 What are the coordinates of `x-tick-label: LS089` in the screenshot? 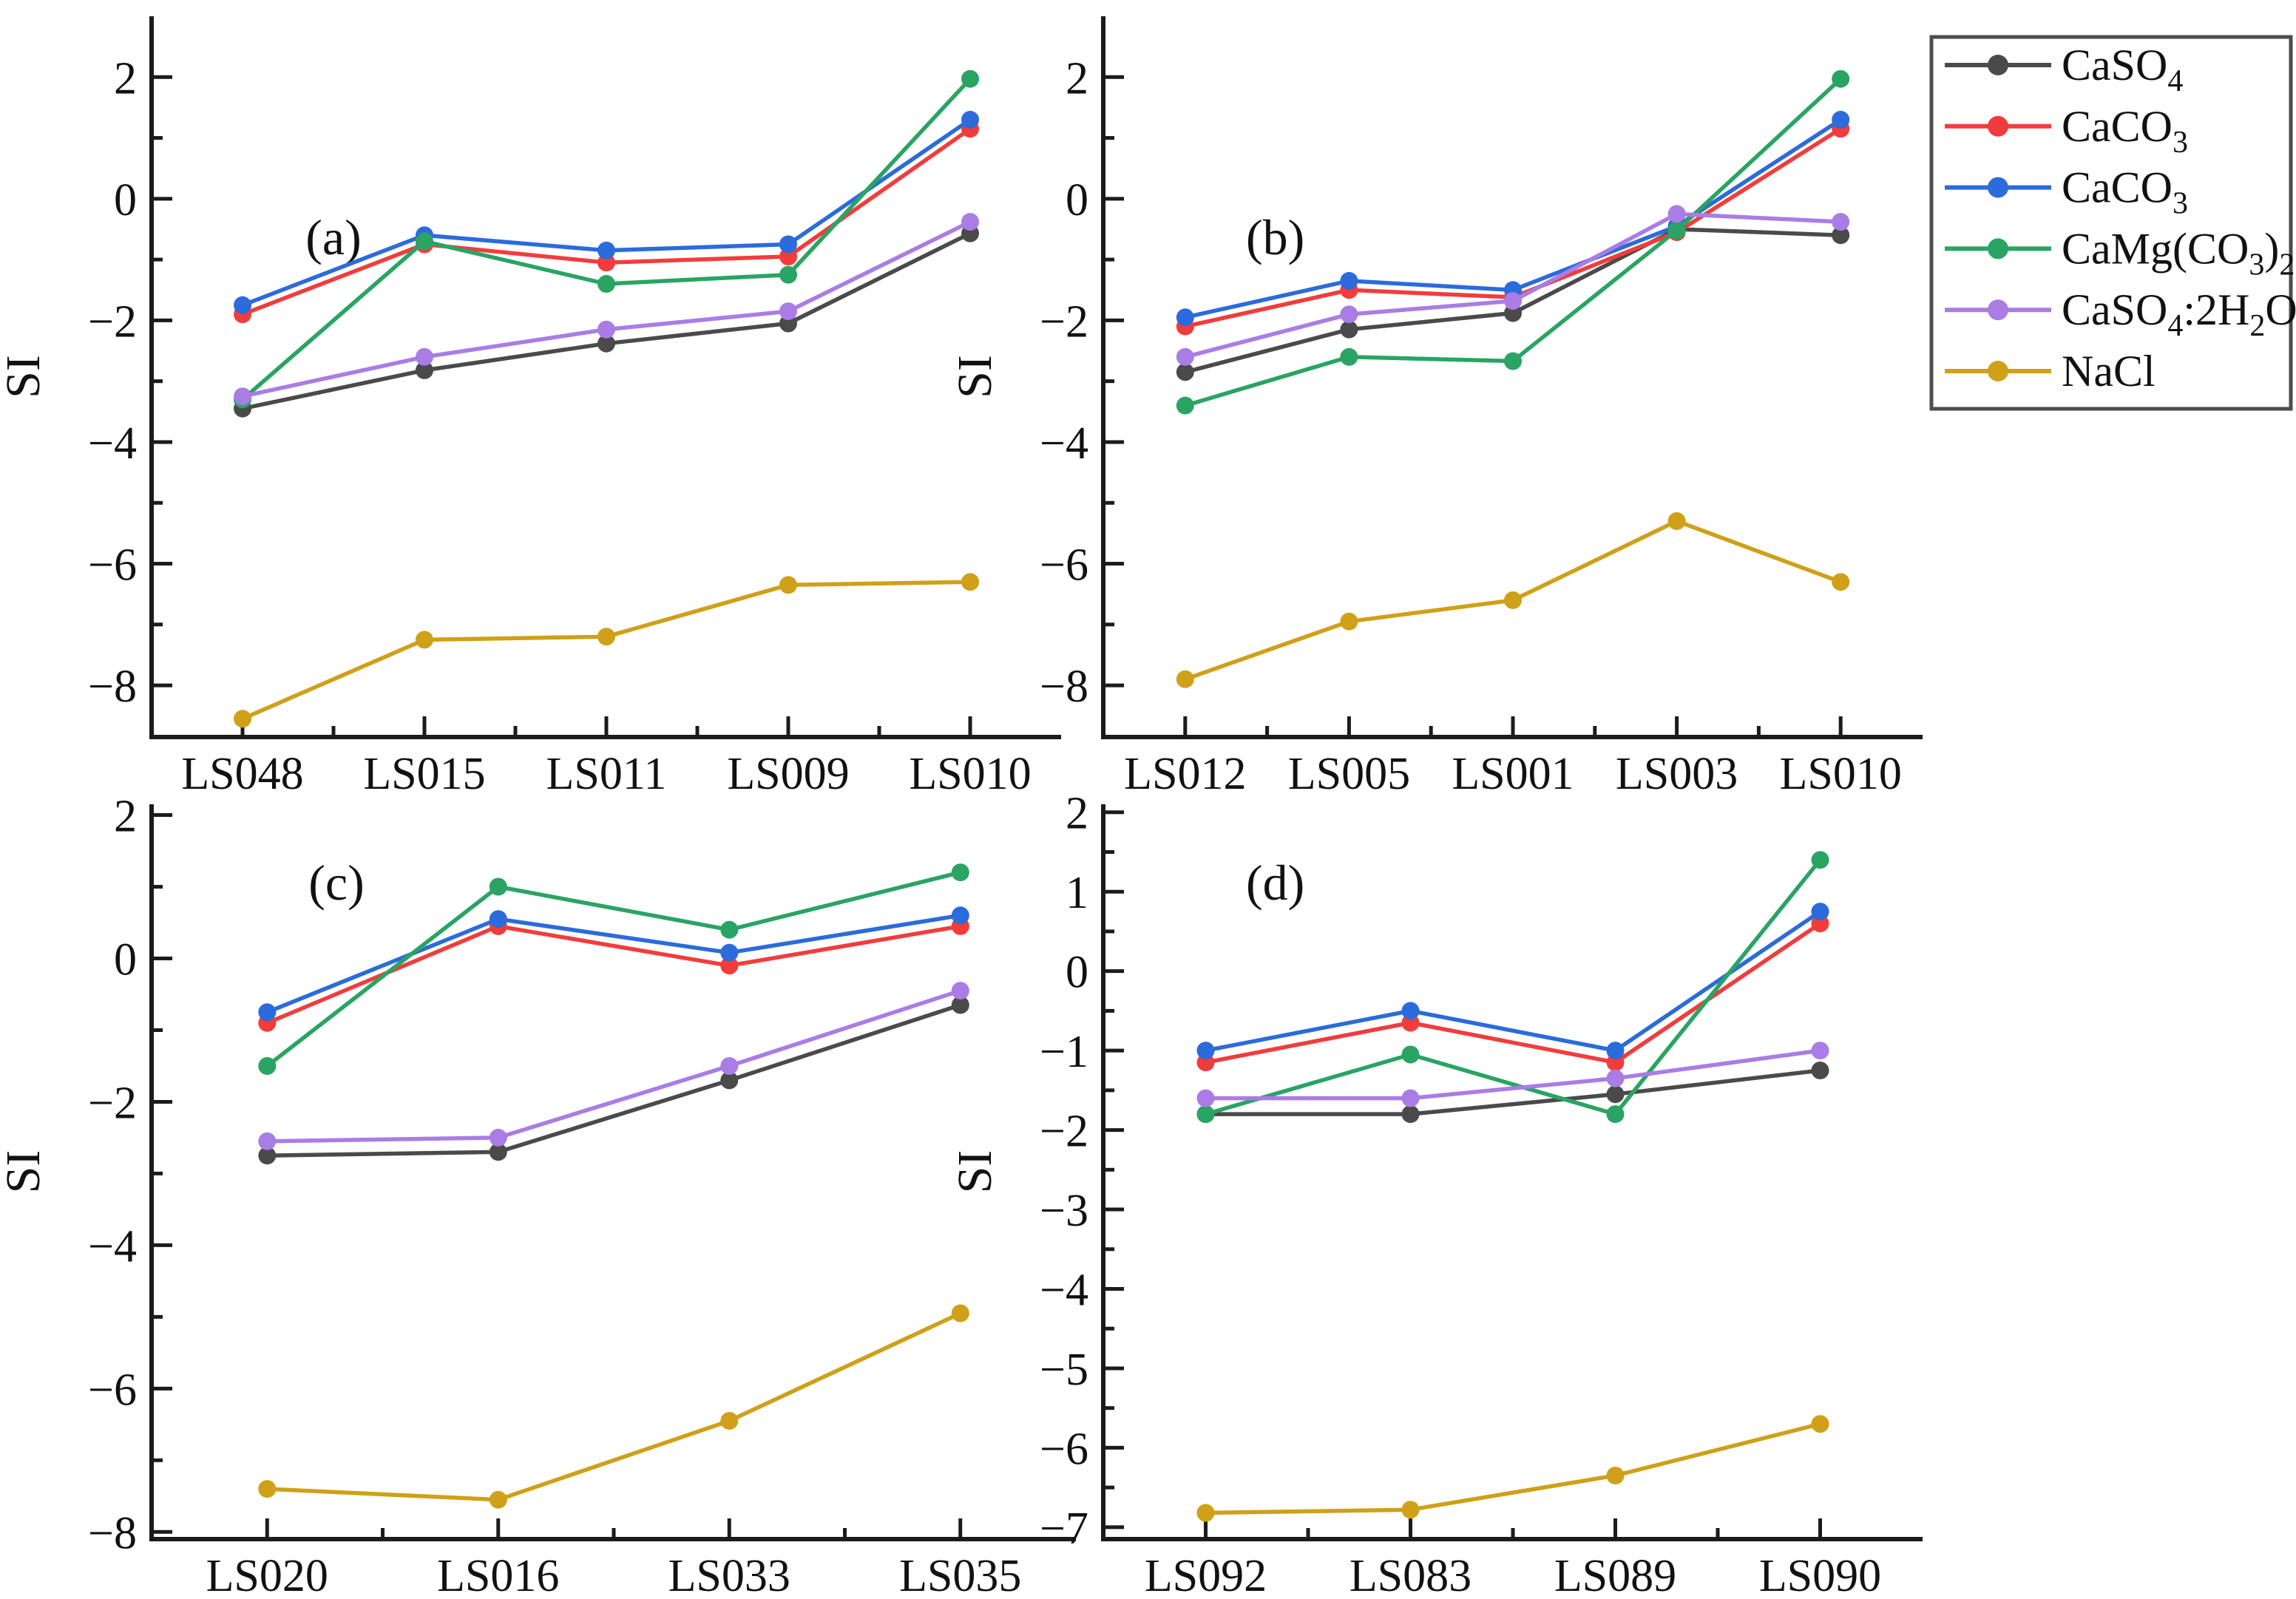 It's located at (1615, 1575).